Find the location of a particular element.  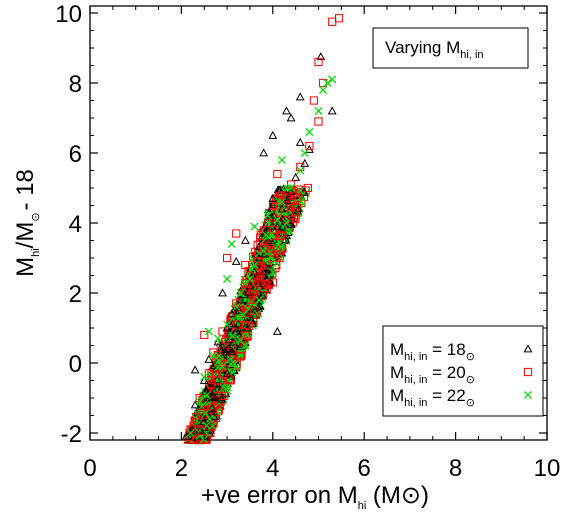

legend-marker-triangle is located at coordinates (528, 348).